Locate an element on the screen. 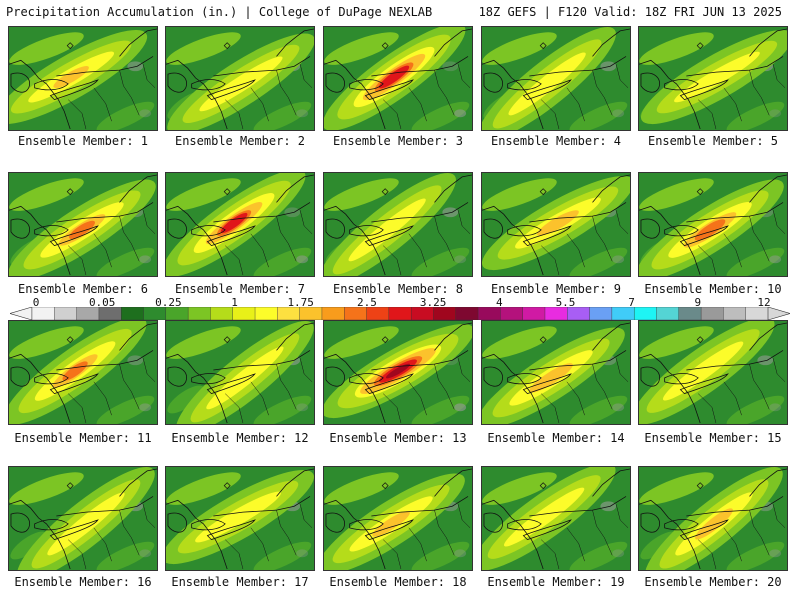  ensemble-member-caption-15: Ensemble Member: 15 is located at coordinates (713, 438).